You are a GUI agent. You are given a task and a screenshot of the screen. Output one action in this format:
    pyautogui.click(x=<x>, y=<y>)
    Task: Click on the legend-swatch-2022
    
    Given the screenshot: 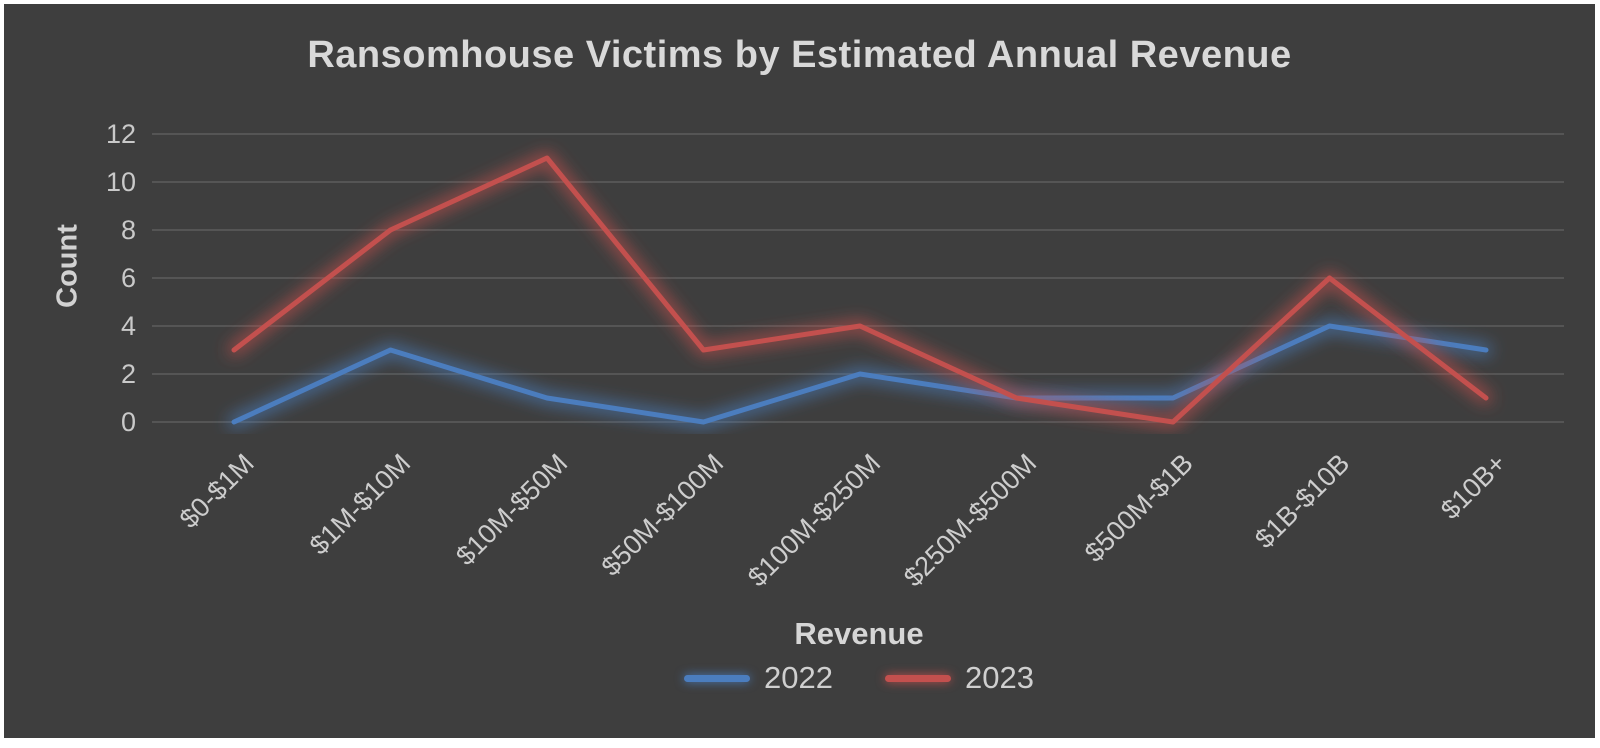 What is the action you would take?
    pyautogui.click(x=717, y=678)
    